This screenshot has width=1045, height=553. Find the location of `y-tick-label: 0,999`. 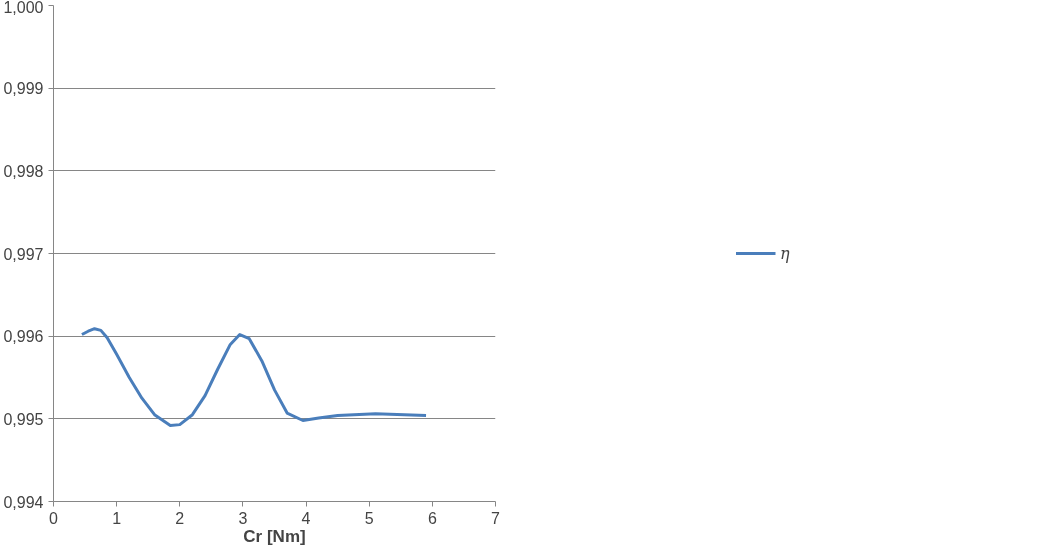

y-tick-label: 0,999 is located at coordinates (23, 89).